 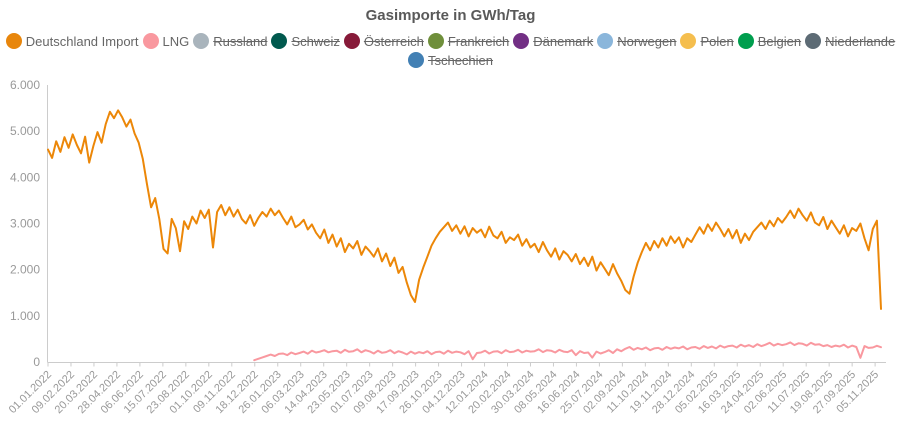 I want to click on legend-item-label: Österreich, so click(x=393, y=41).